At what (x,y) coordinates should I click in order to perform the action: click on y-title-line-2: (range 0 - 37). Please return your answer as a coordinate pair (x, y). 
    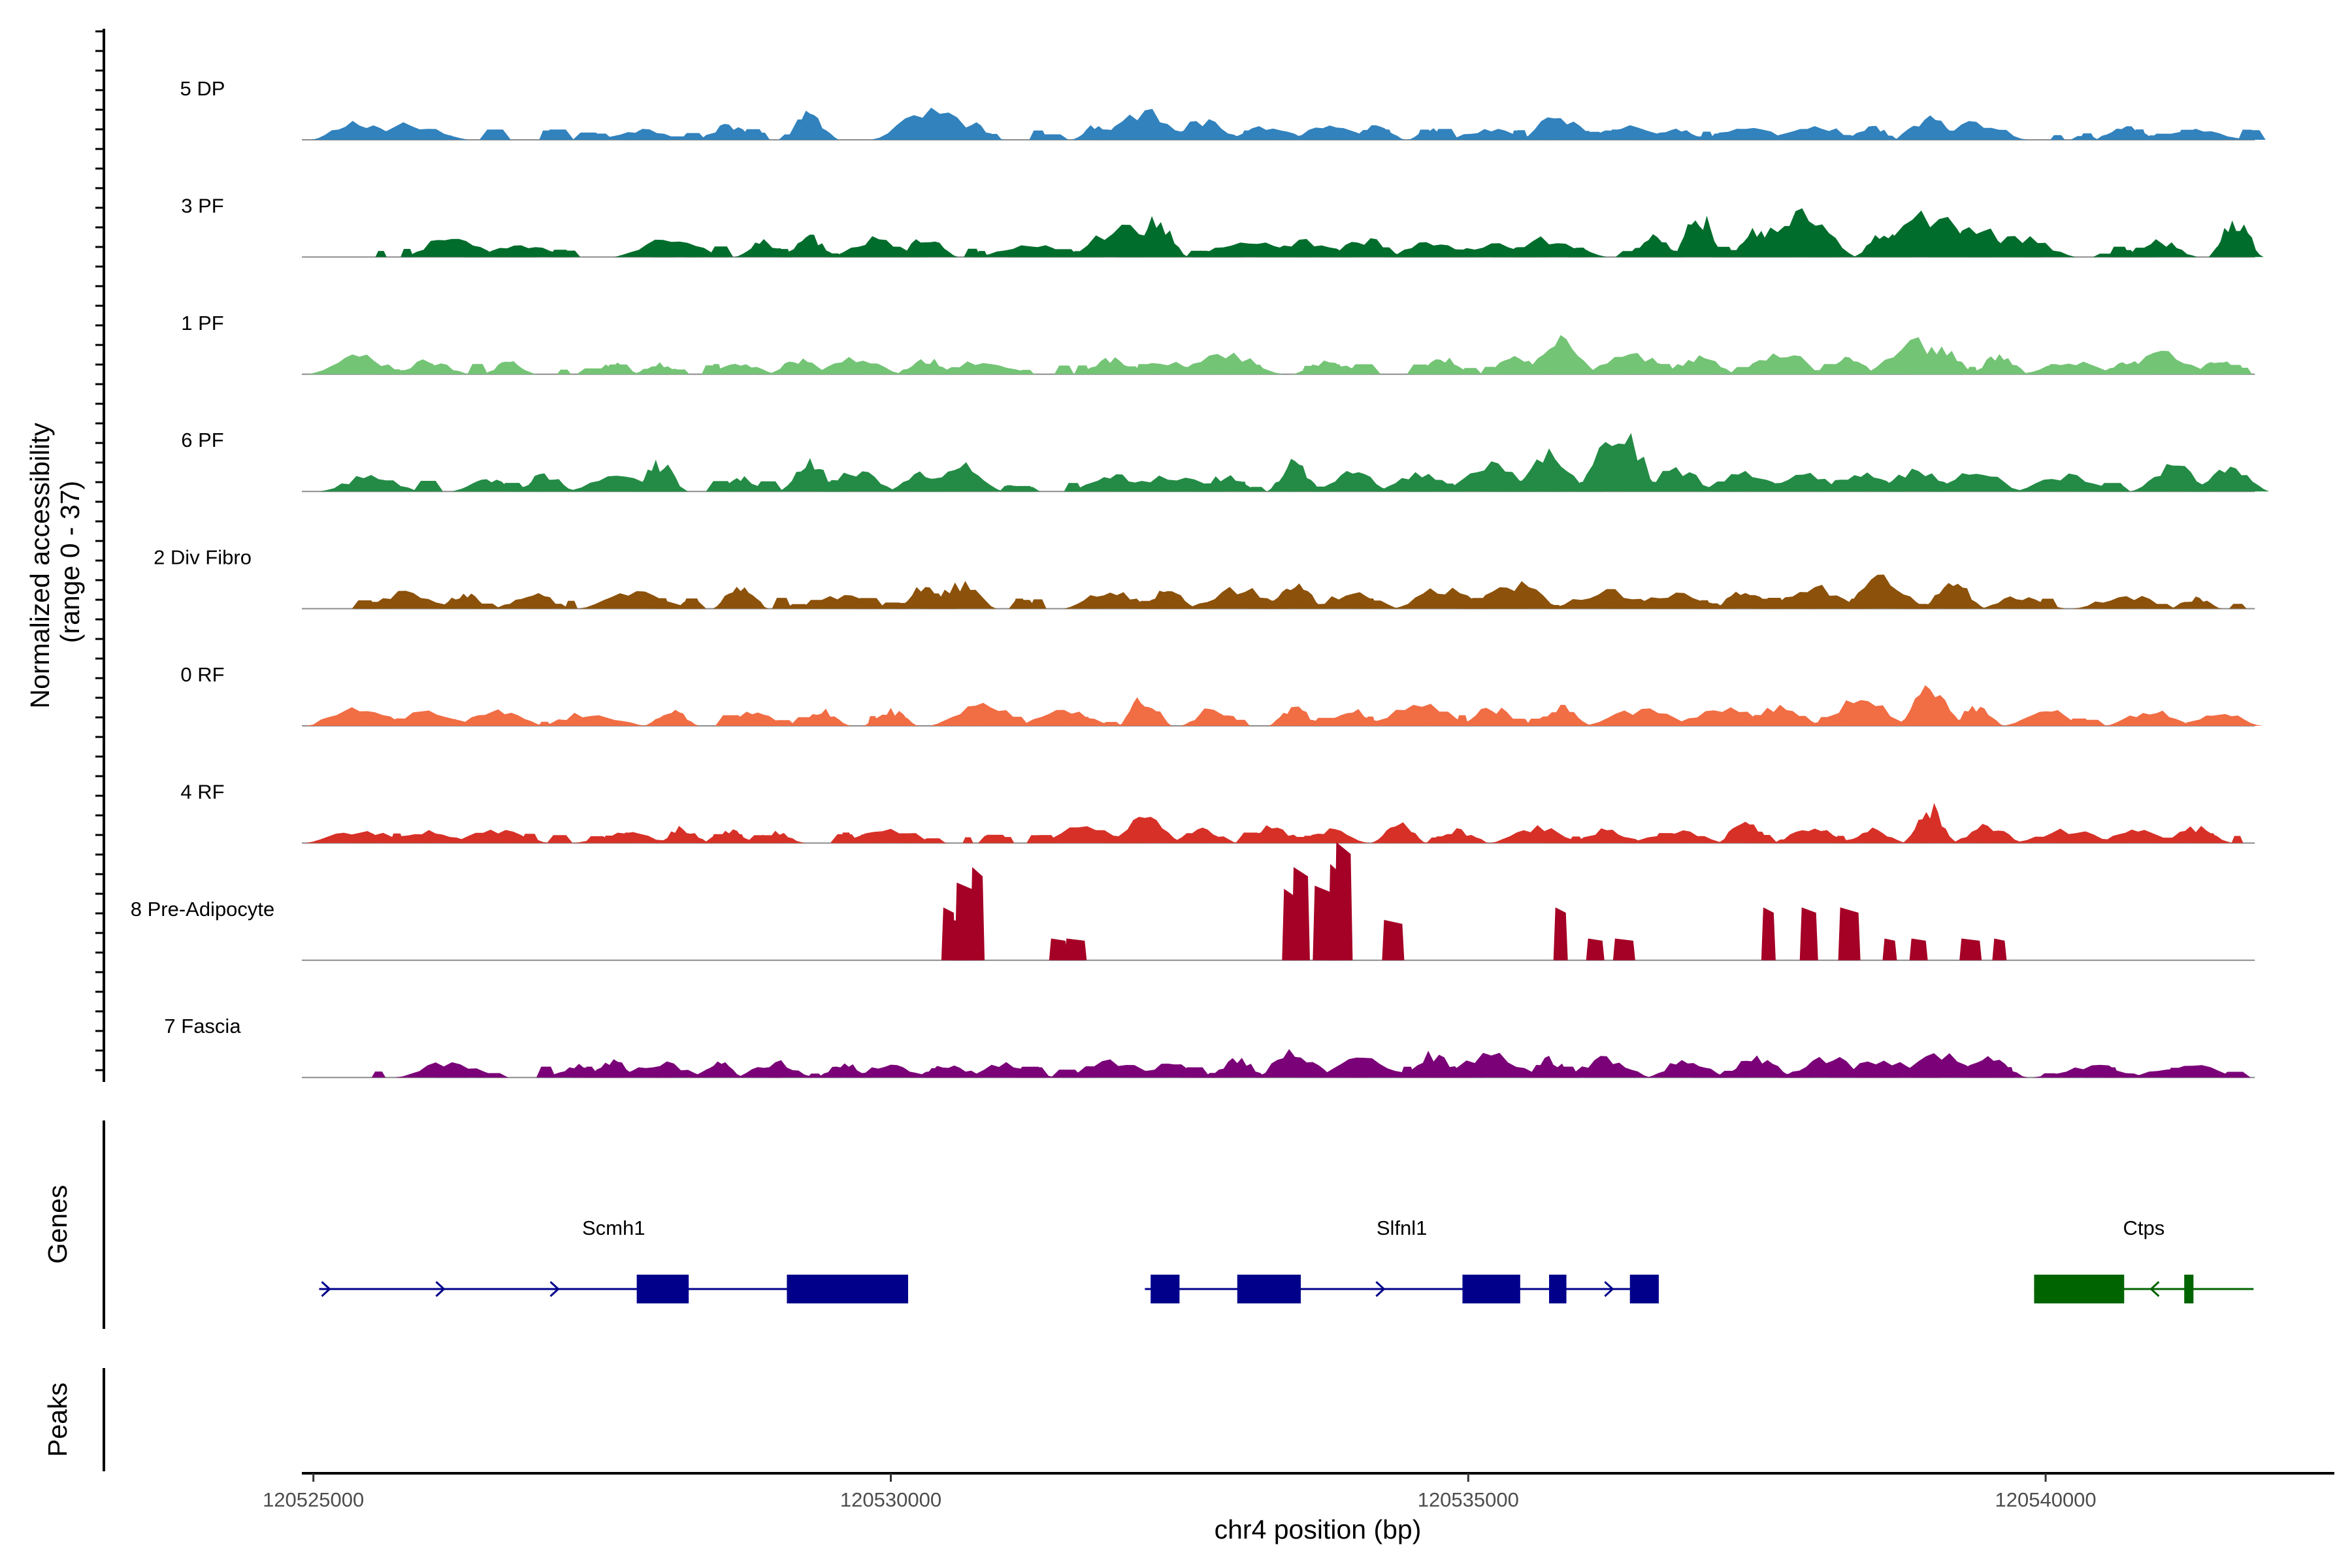
    Looking at the image, I should click on (70, 562).